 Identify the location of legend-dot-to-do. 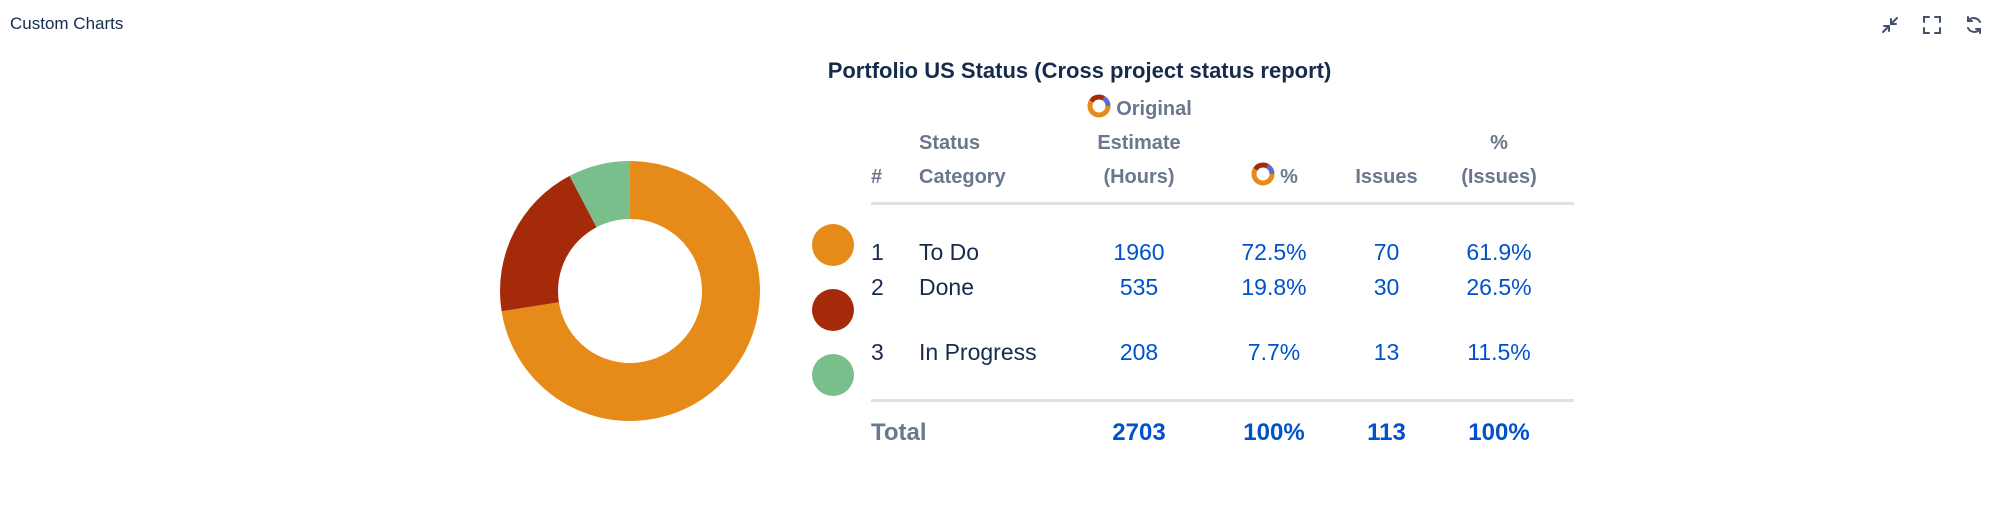
(833, 245).